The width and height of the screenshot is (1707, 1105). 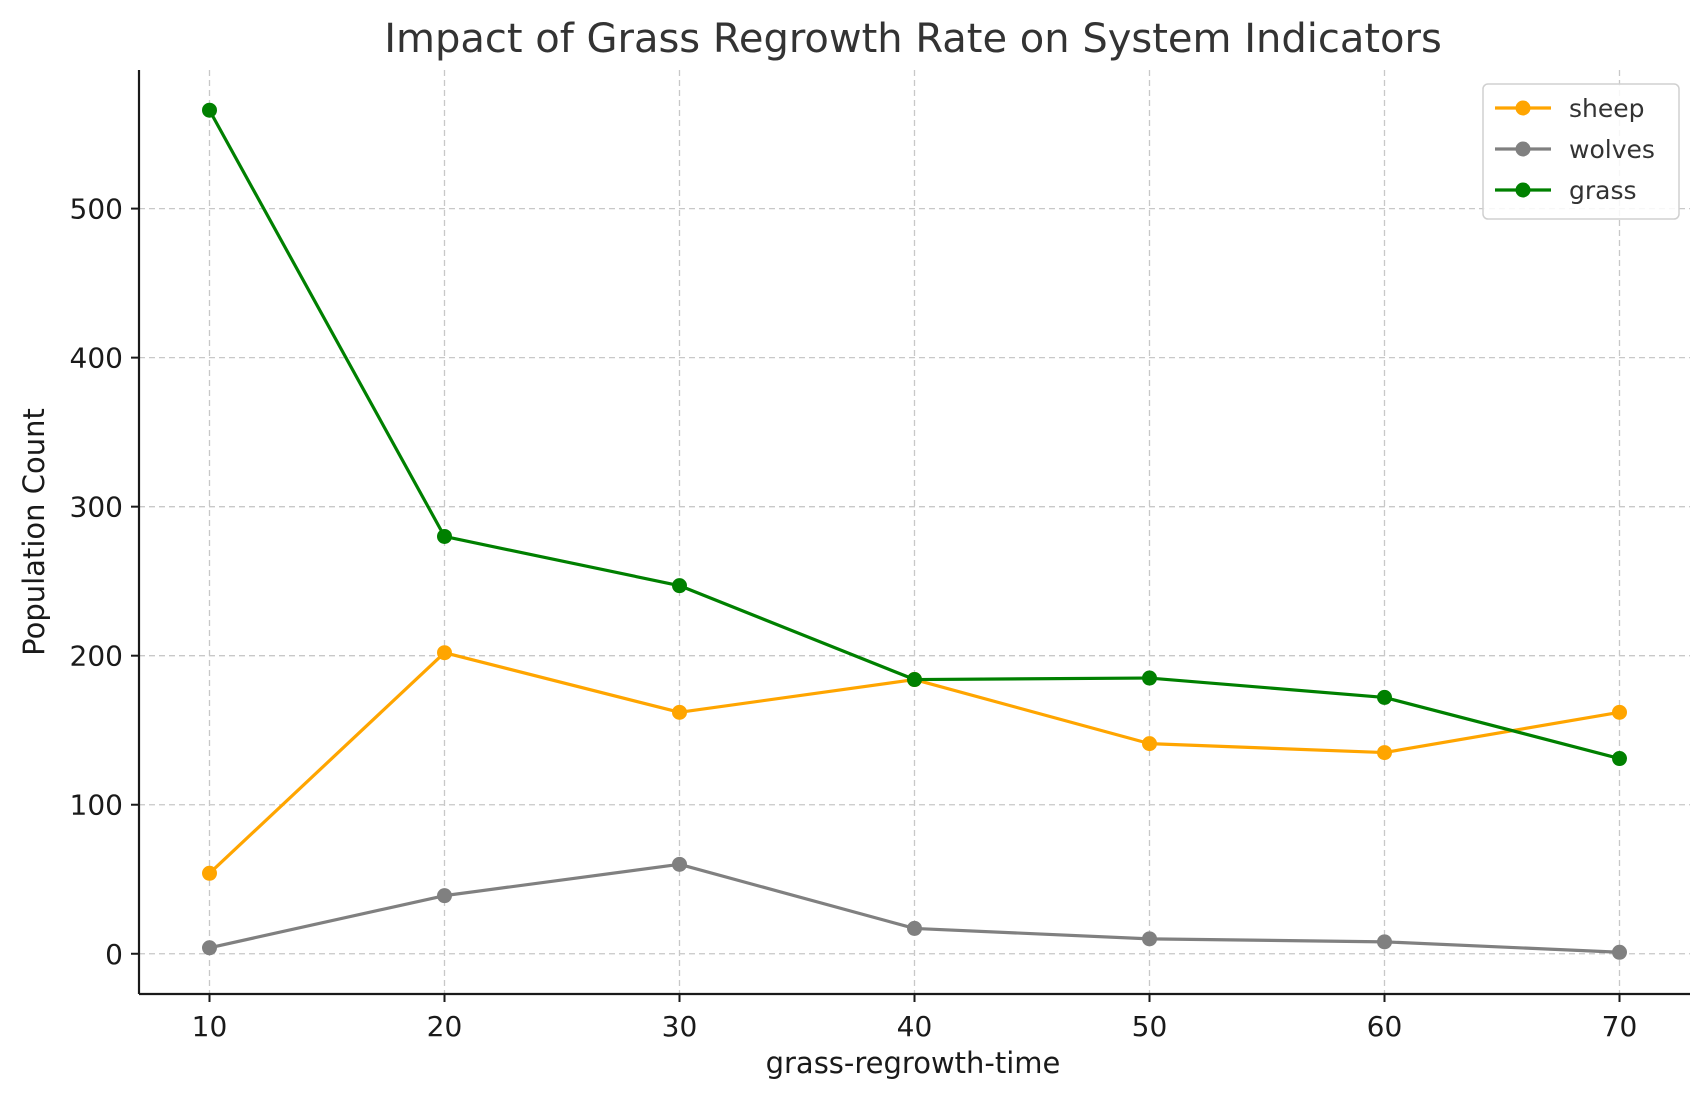 I want to click on legend: sheep wolves grass, so click(x=1581, y=151).